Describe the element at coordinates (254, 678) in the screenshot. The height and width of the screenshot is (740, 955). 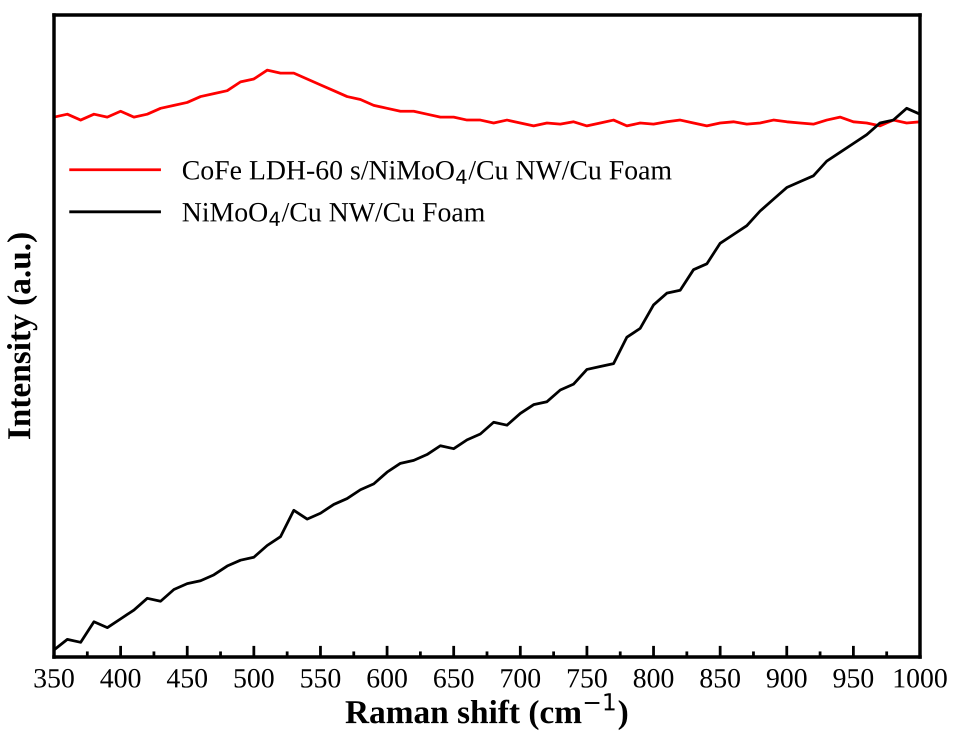
I see `x-tick-label: 500` at that location.